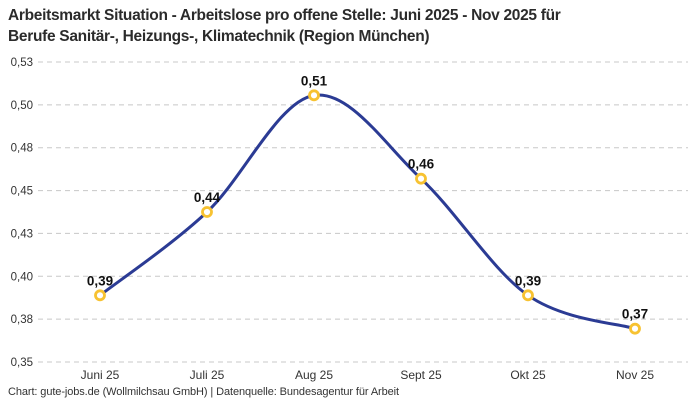 Image resolution: width=700 pixels, height=400 pixels. I want to click on y-axis-tick-label: 0,45, so click(22, 192).